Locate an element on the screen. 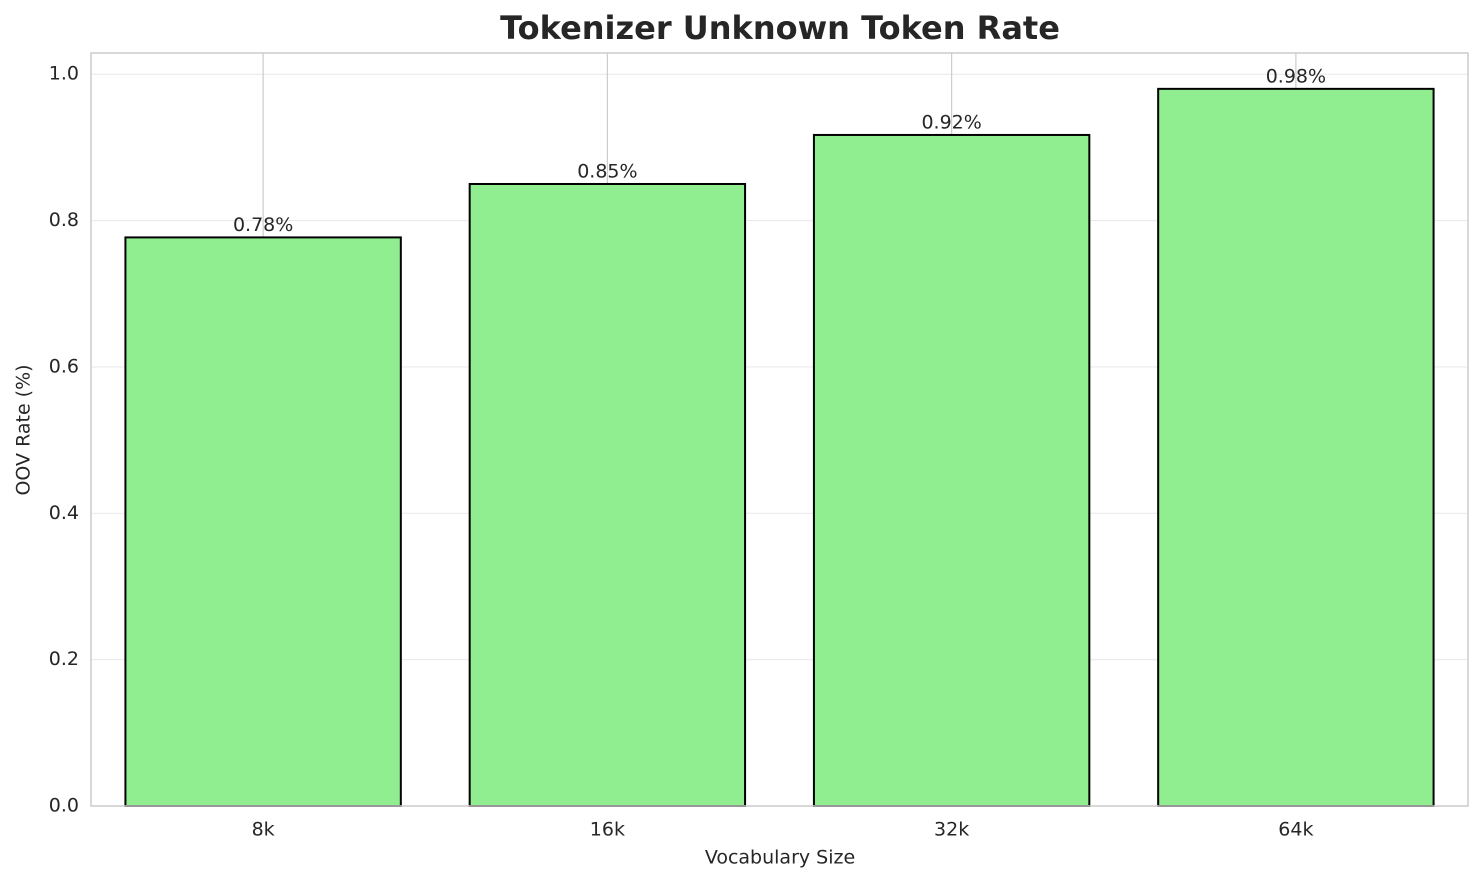  x-tick-label: 64k is located at coordinates (1295, 830).